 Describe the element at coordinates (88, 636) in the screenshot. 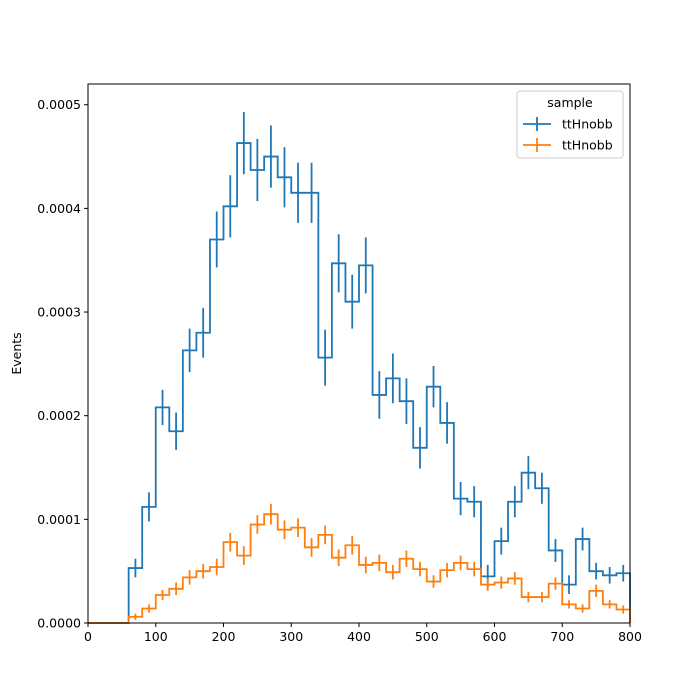

I see `x-tick-label: 0` at that location.